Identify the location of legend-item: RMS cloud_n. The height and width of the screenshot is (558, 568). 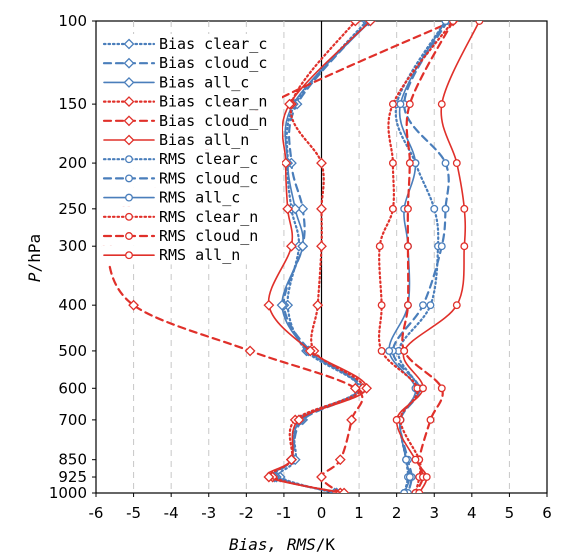
(192, 236).